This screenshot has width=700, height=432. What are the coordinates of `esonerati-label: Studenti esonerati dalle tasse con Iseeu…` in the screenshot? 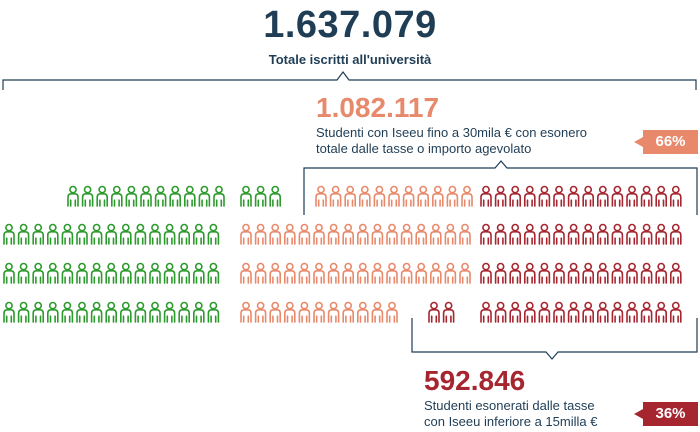 It's located at (539, 414).